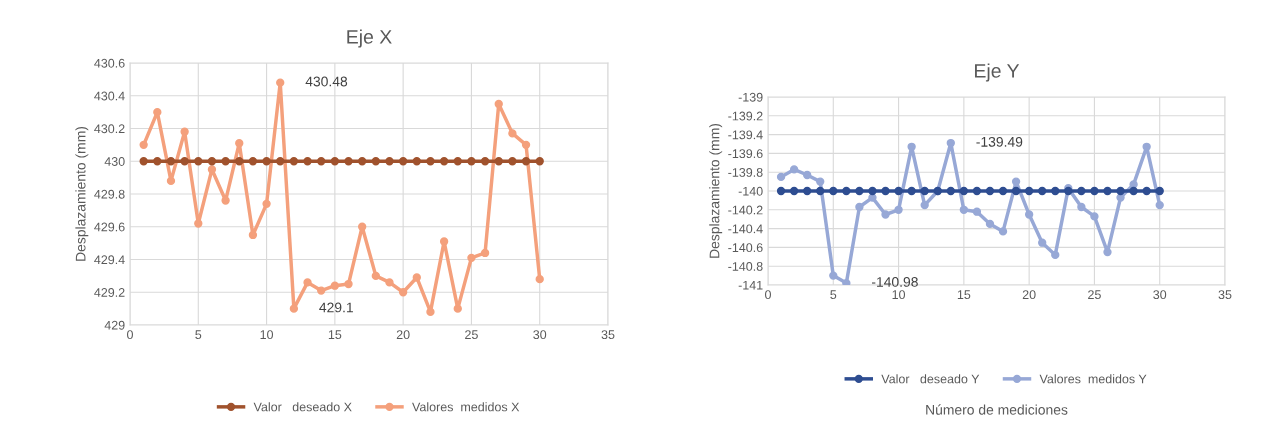  What do you see at coordinates (745, 154) in the screenshot?
I see `y-tick-label: -139.6` at bounding box center [745, 154].